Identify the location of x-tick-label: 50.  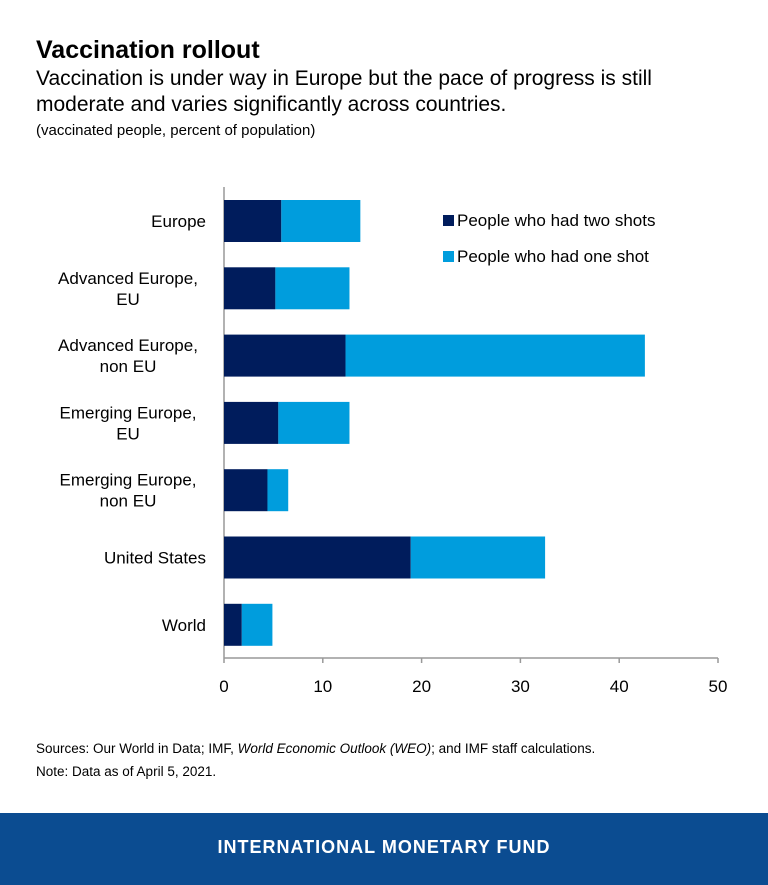
(718, 686).